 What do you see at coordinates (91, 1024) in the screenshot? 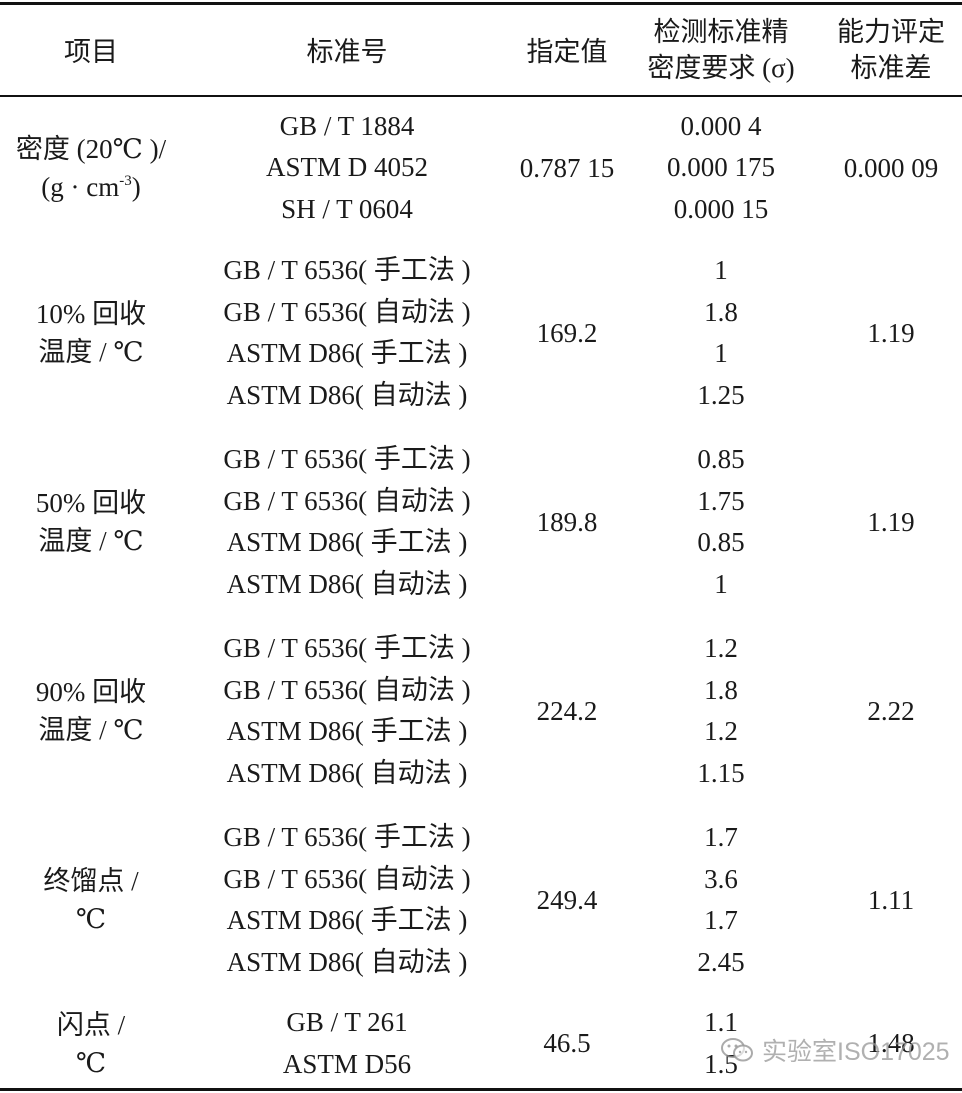
I see `row-item-line: 闪点 /` at bounding box center [91, 1024].